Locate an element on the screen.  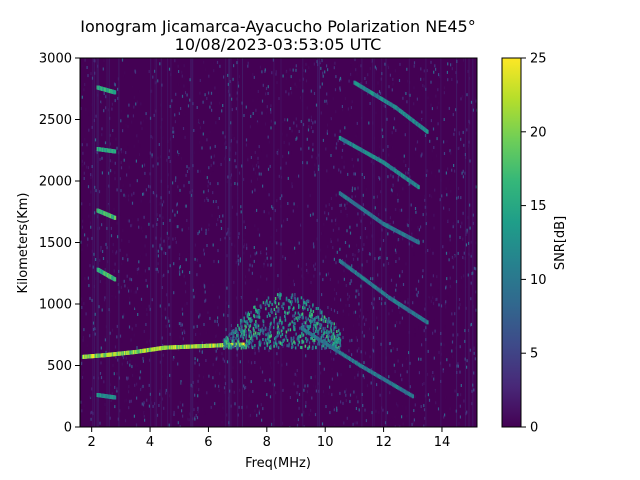
heatmap-band is located at coordinates (191, 242).